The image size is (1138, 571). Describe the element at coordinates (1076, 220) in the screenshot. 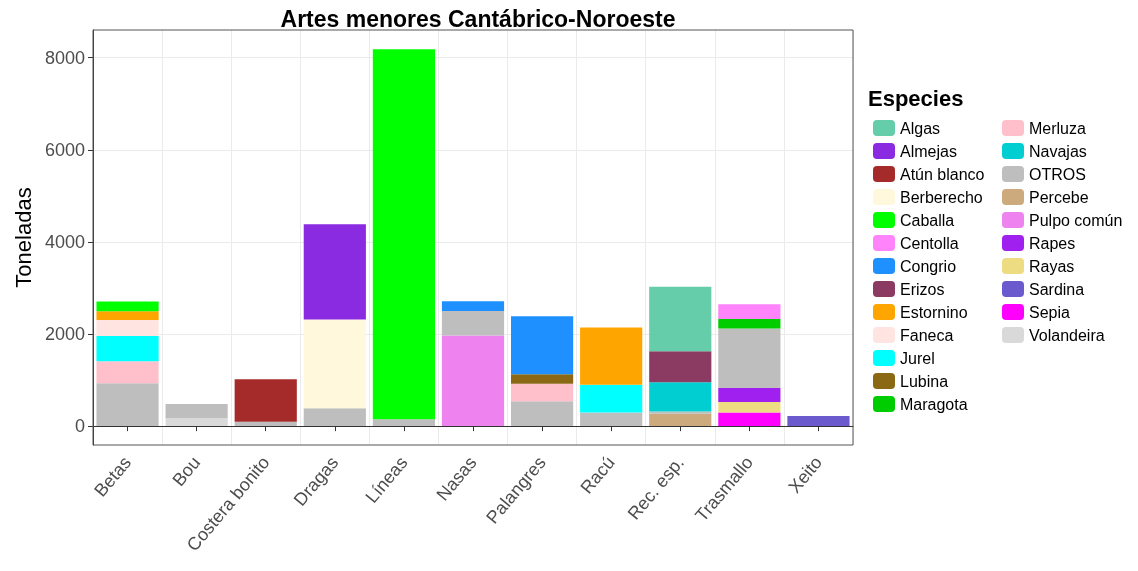

I see `legend-label: Pulpo común` at that location.